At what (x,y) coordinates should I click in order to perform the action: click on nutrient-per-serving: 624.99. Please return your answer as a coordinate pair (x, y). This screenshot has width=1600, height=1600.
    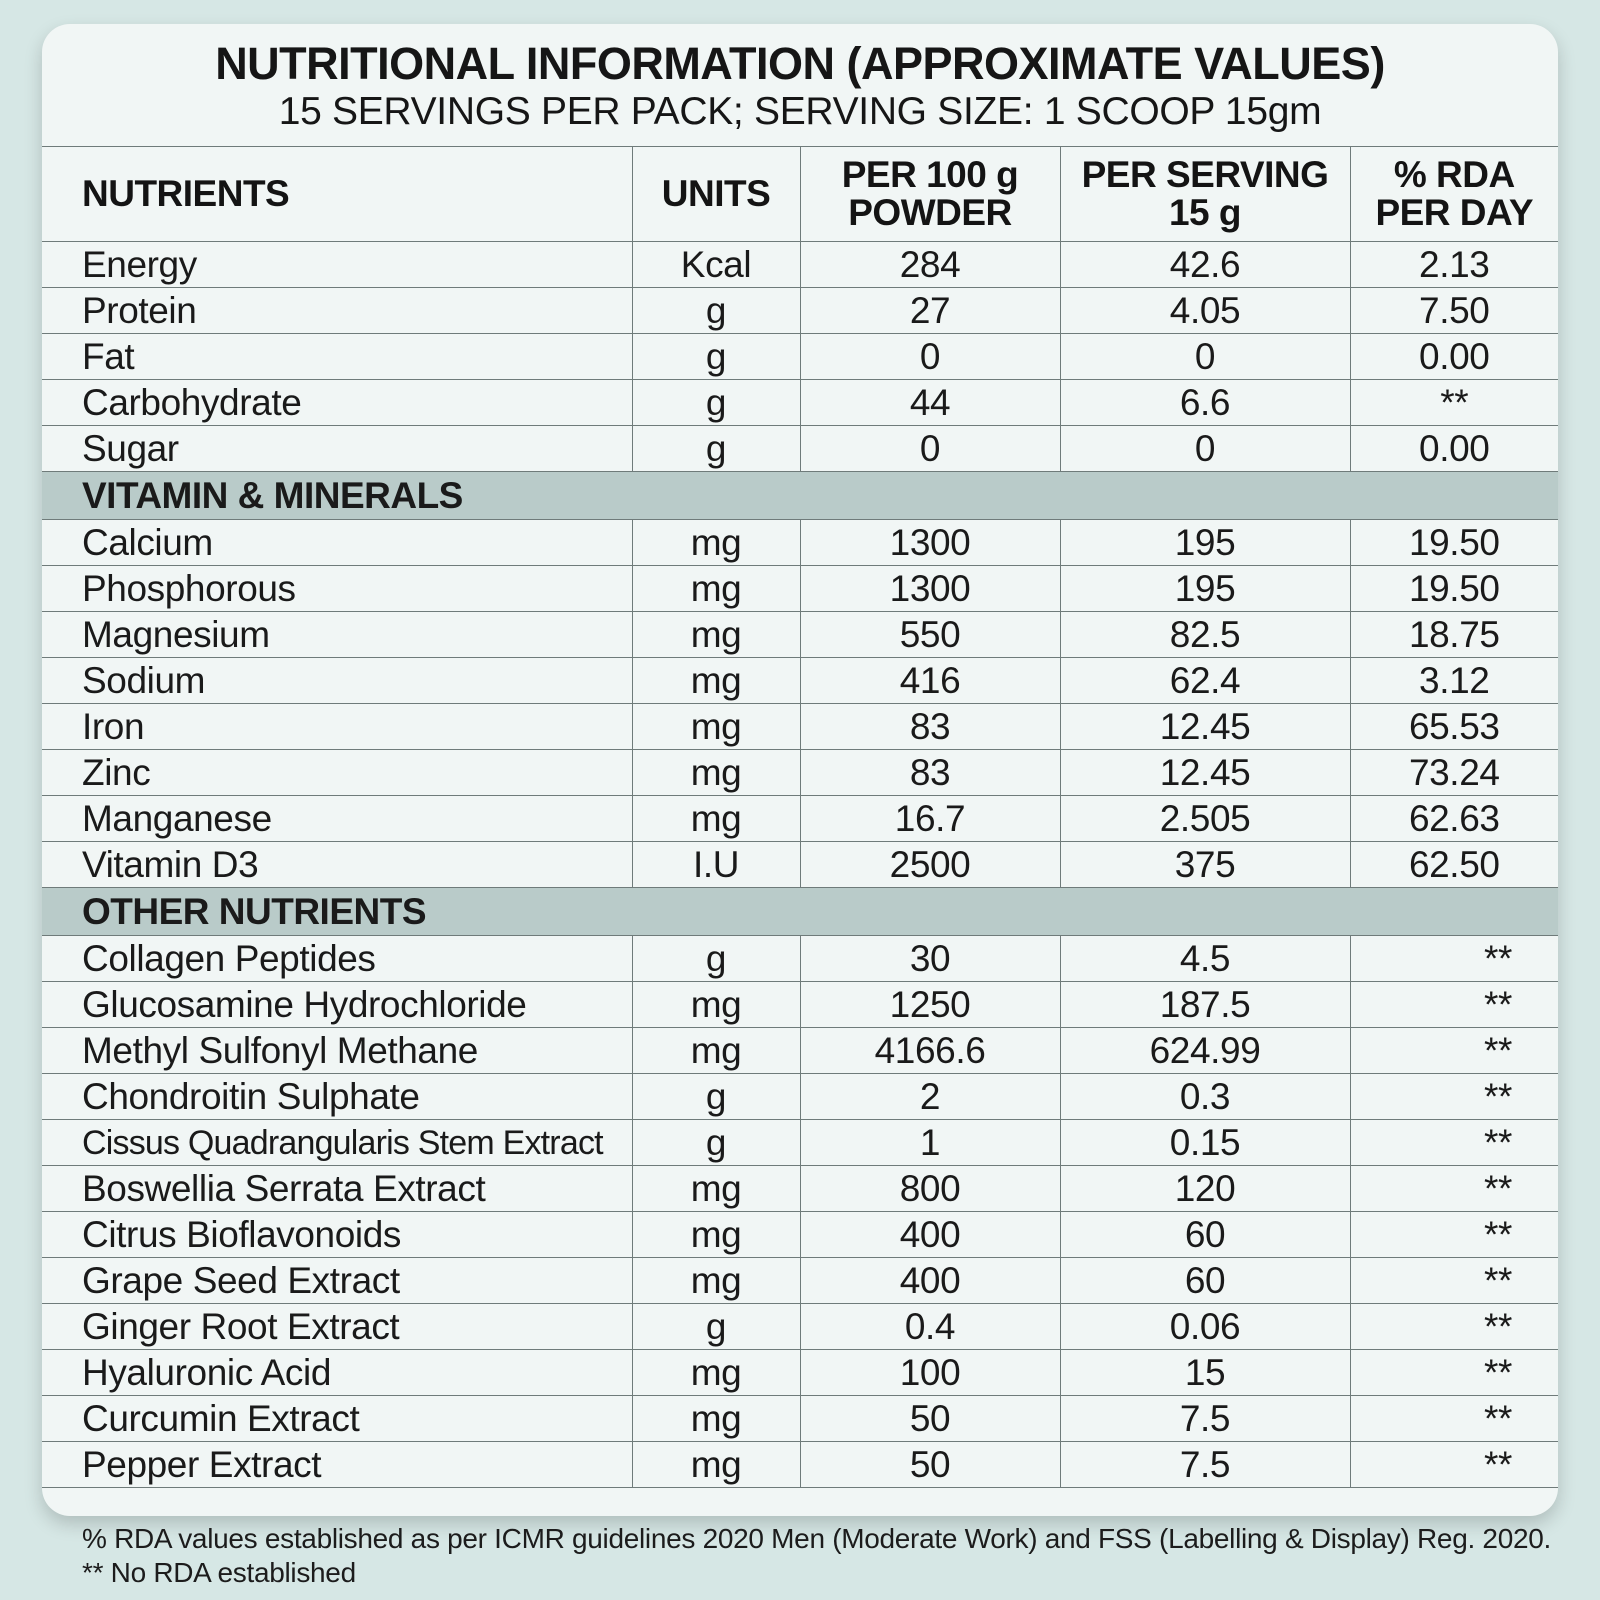
    Looking at the image, I should click on (1205, 1050).